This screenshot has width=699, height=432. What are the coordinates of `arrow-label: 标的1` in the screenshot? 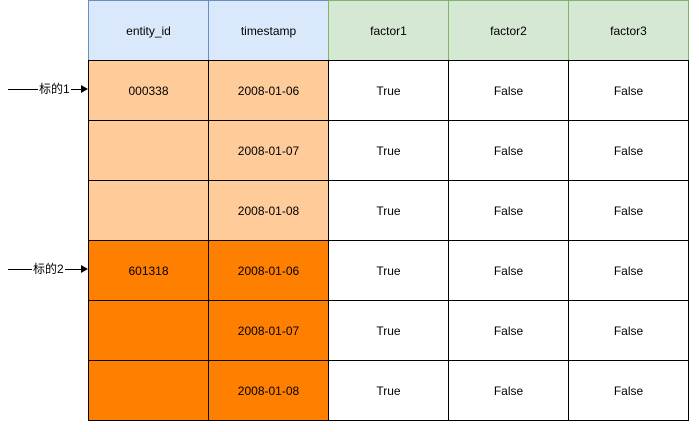 It's located at (54, 89).